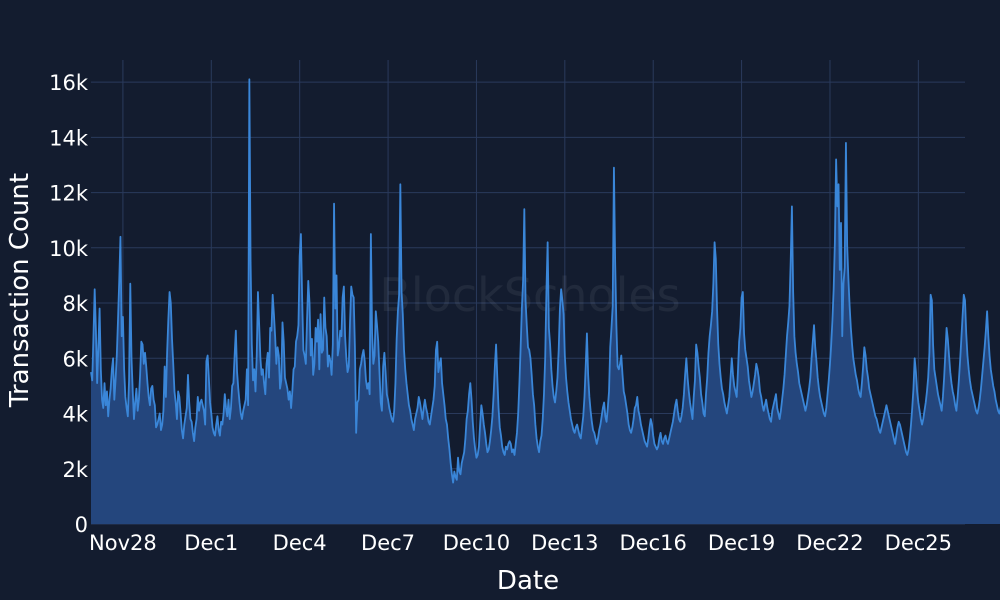 This screenshot has height=600, width=1000. I want to click on y-tick-label: 12k, so click(69, 194).